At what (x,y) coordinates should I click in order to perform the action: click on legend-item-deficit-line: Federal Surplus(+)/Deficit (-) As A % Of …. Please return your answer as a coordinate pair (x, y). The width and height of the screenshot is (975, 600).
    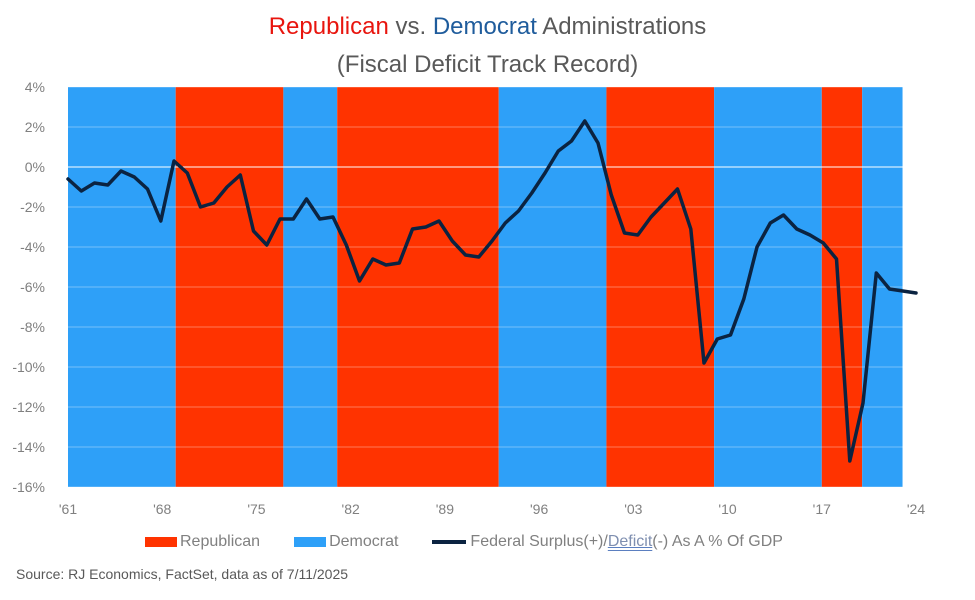
    Looking at the image, I should click on (607, 542).